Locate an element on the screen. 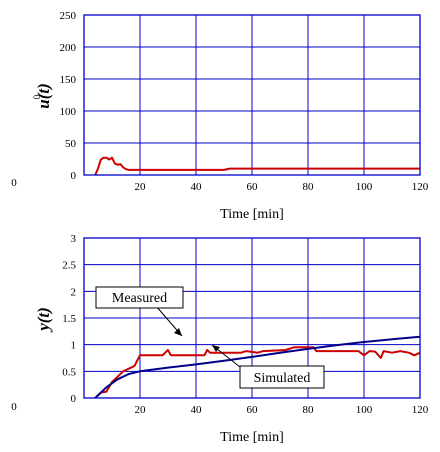 This screenshot has height=452, width=440. bottom-line-measured is located at coordinates (257, 372).